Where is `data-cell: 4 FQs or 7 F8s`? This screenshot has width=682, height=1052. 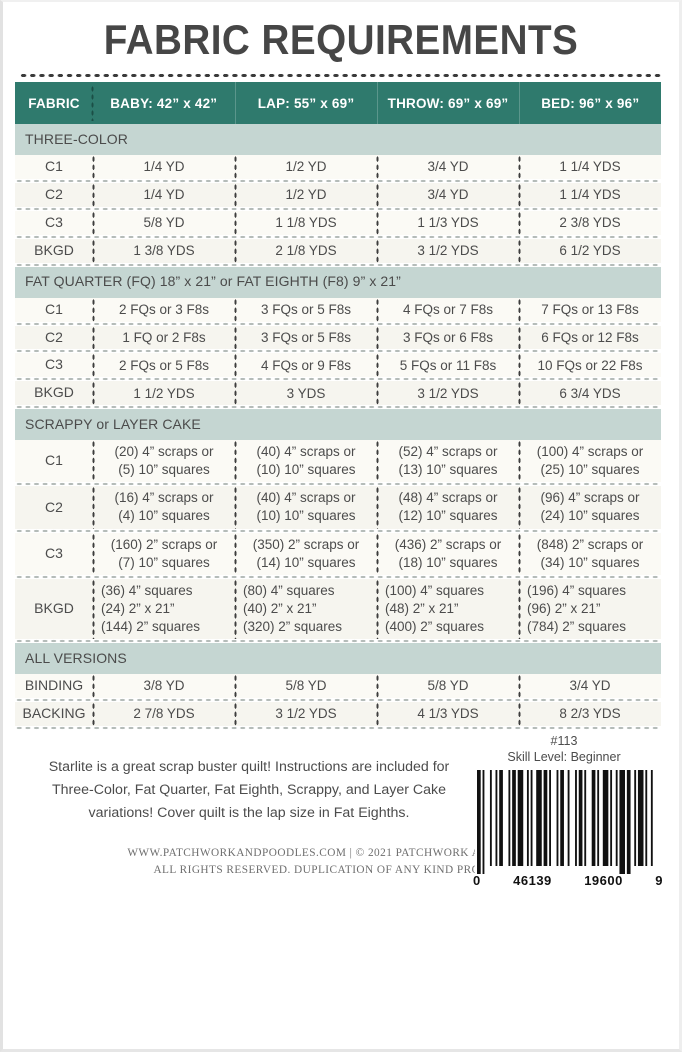
data-cell: 4 FQs or 7 F8s is located at coordinates (447, 309).